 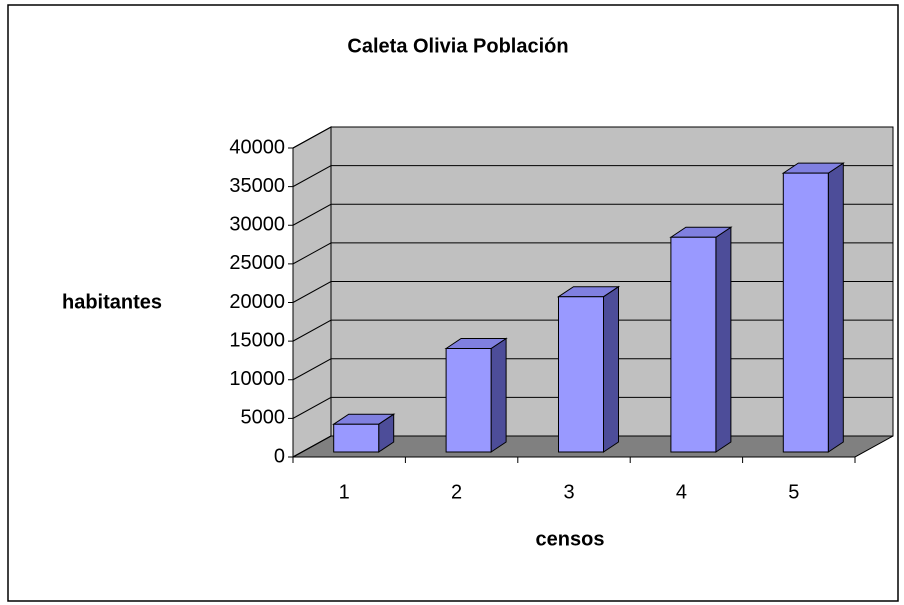 I want to click on x-tick-label: 3, so click(x=568, y=492).